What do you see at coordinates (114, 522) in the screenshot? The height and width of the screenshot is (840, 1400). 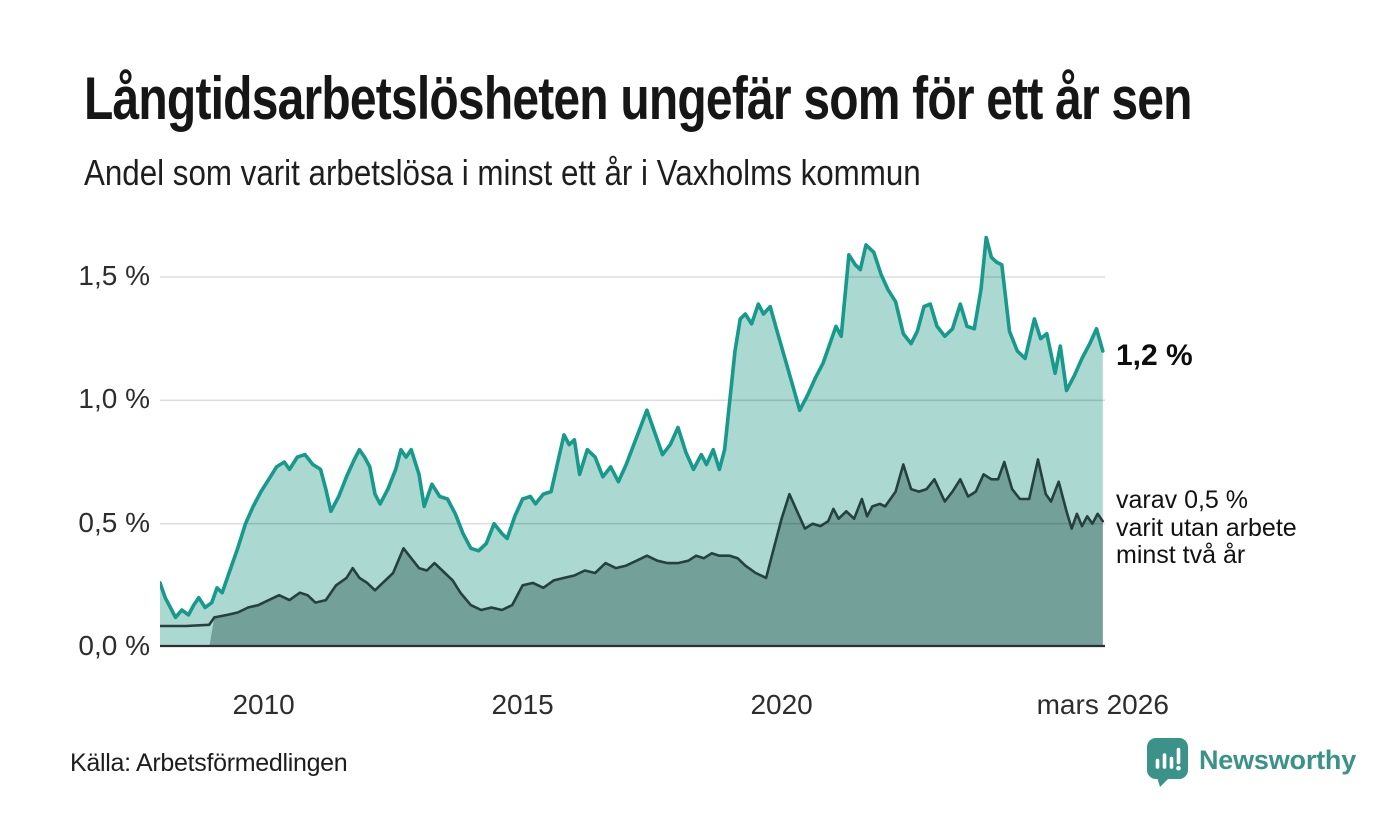 I see `y-tick-label: 0,5 %` at bounding box center [114, 522].